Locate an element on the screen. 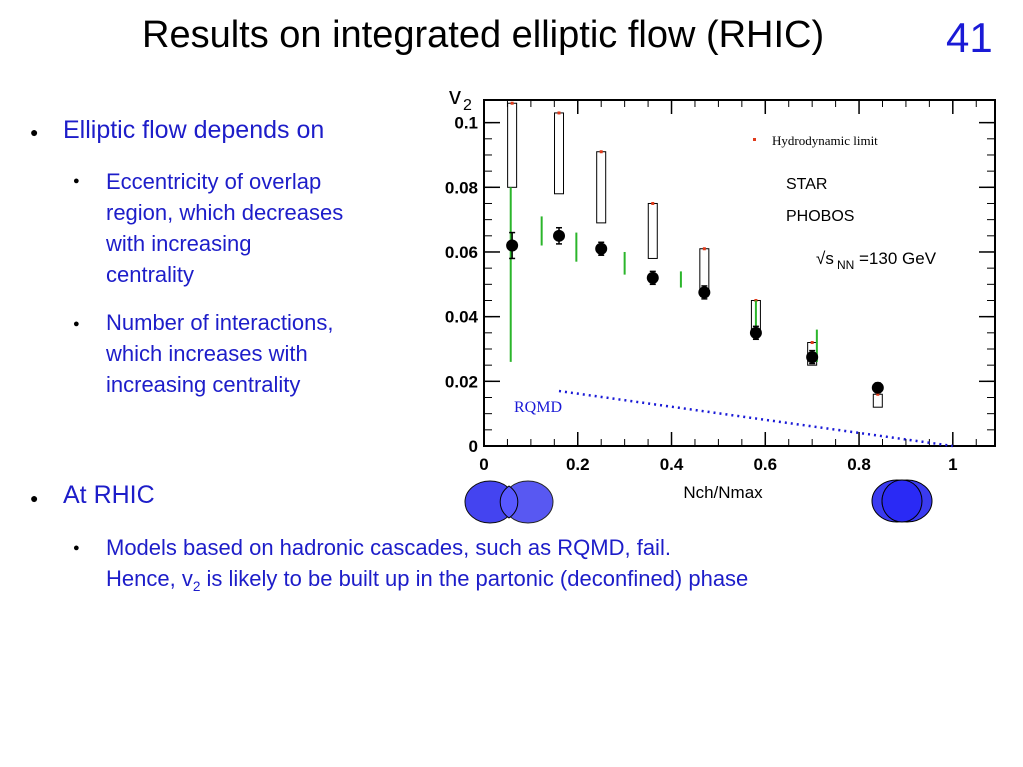 The image size is (1023, 767). x-tick-label: 0.4 is located at coordinates (672, 464).